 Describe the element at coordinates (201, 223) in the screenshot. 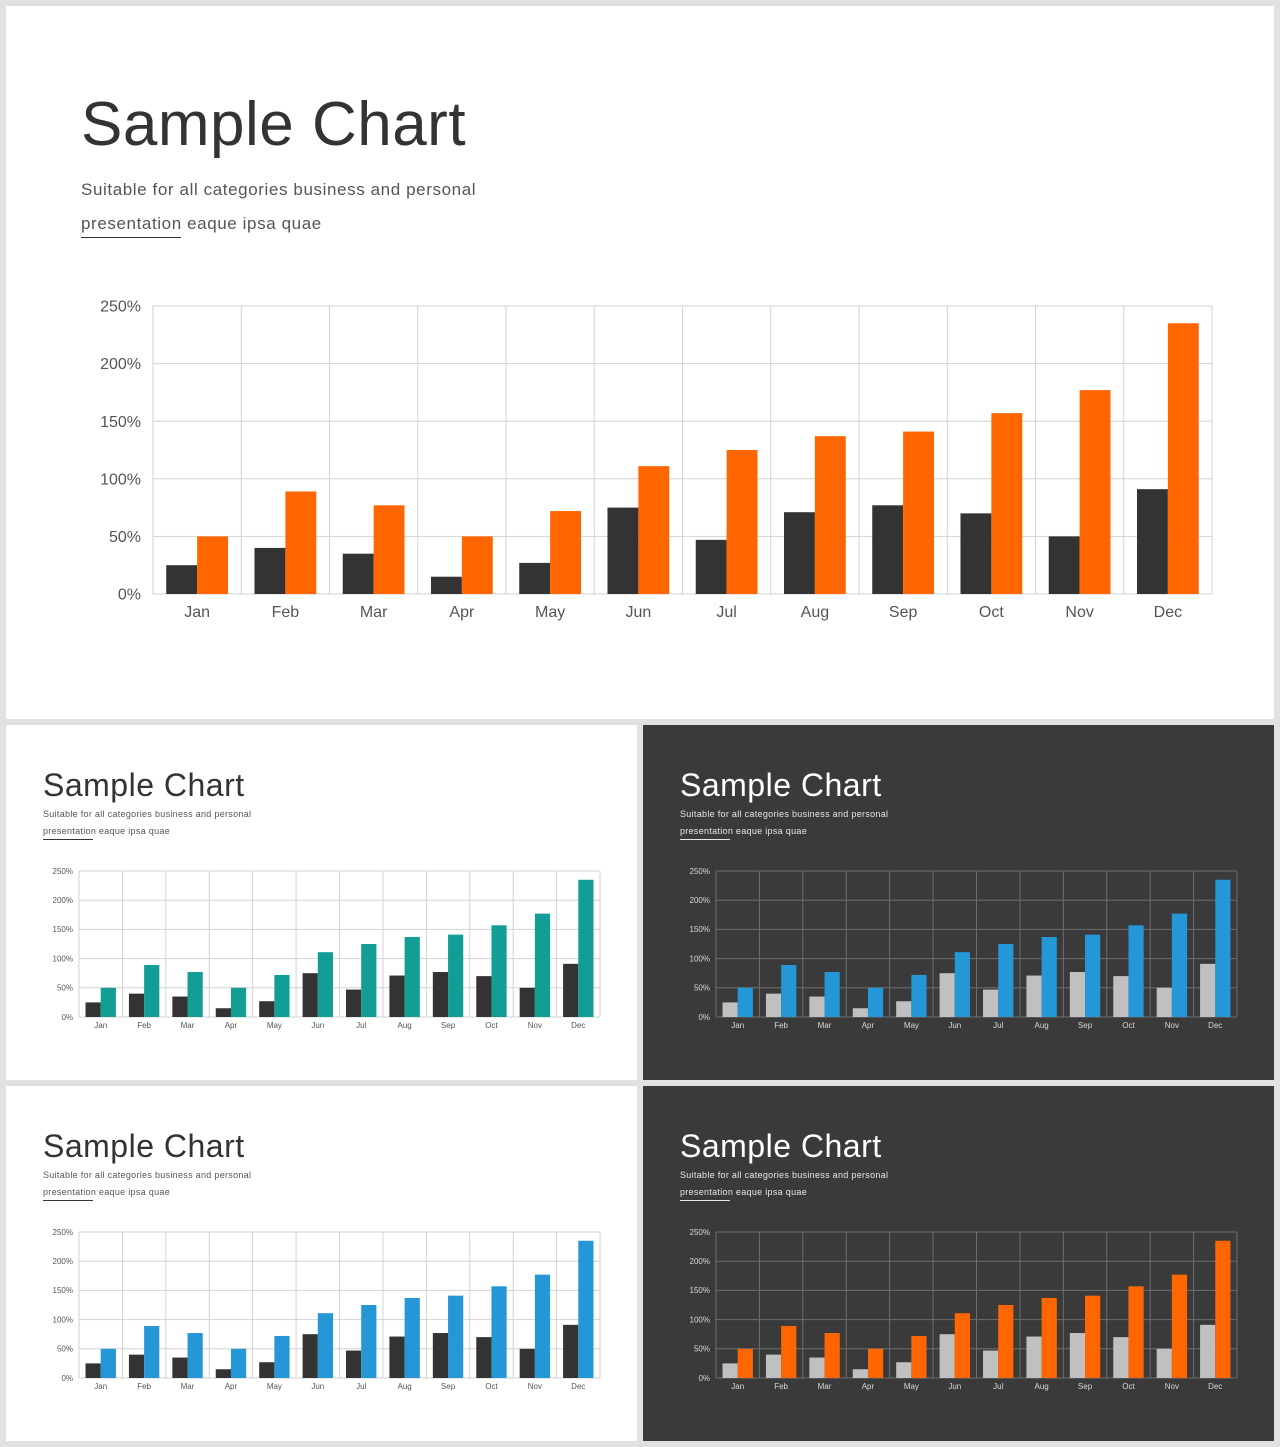

I see `subtitle-line-2: presentation eaque ipsa quae` at that location.